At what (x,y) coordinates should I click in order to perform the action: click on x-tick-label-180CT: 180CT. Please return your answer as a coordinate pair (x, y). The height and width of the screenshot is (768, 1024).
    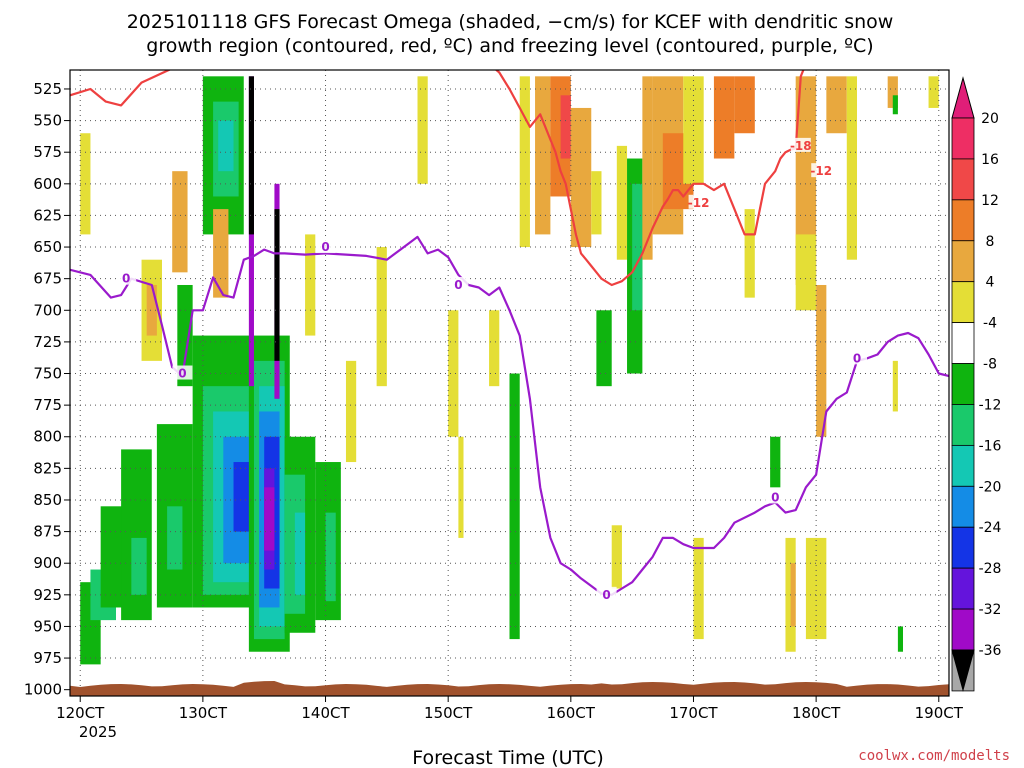
    Looking at the image, I should click on (816, 713).